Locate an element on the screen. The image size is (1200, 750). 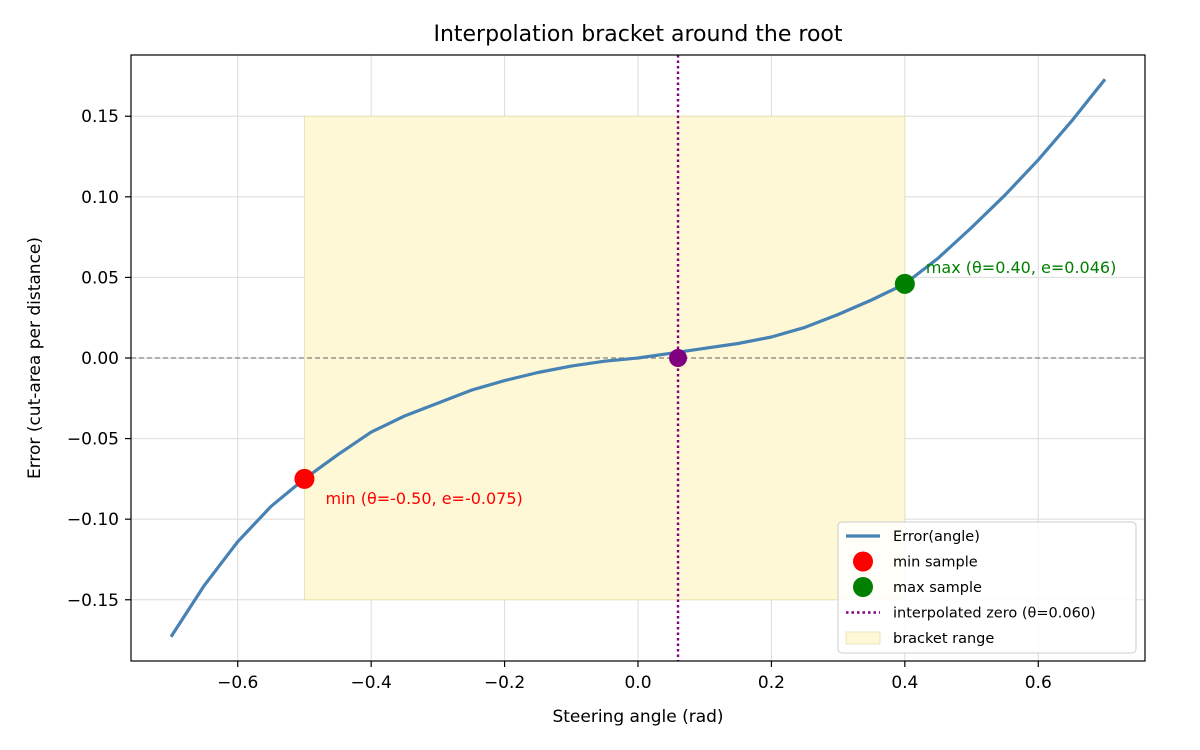
y-axis-ticks: −0.15 −0.10 −0.05 0.00 0.05 0.10 0.15 is located at coordinates (99, 359).